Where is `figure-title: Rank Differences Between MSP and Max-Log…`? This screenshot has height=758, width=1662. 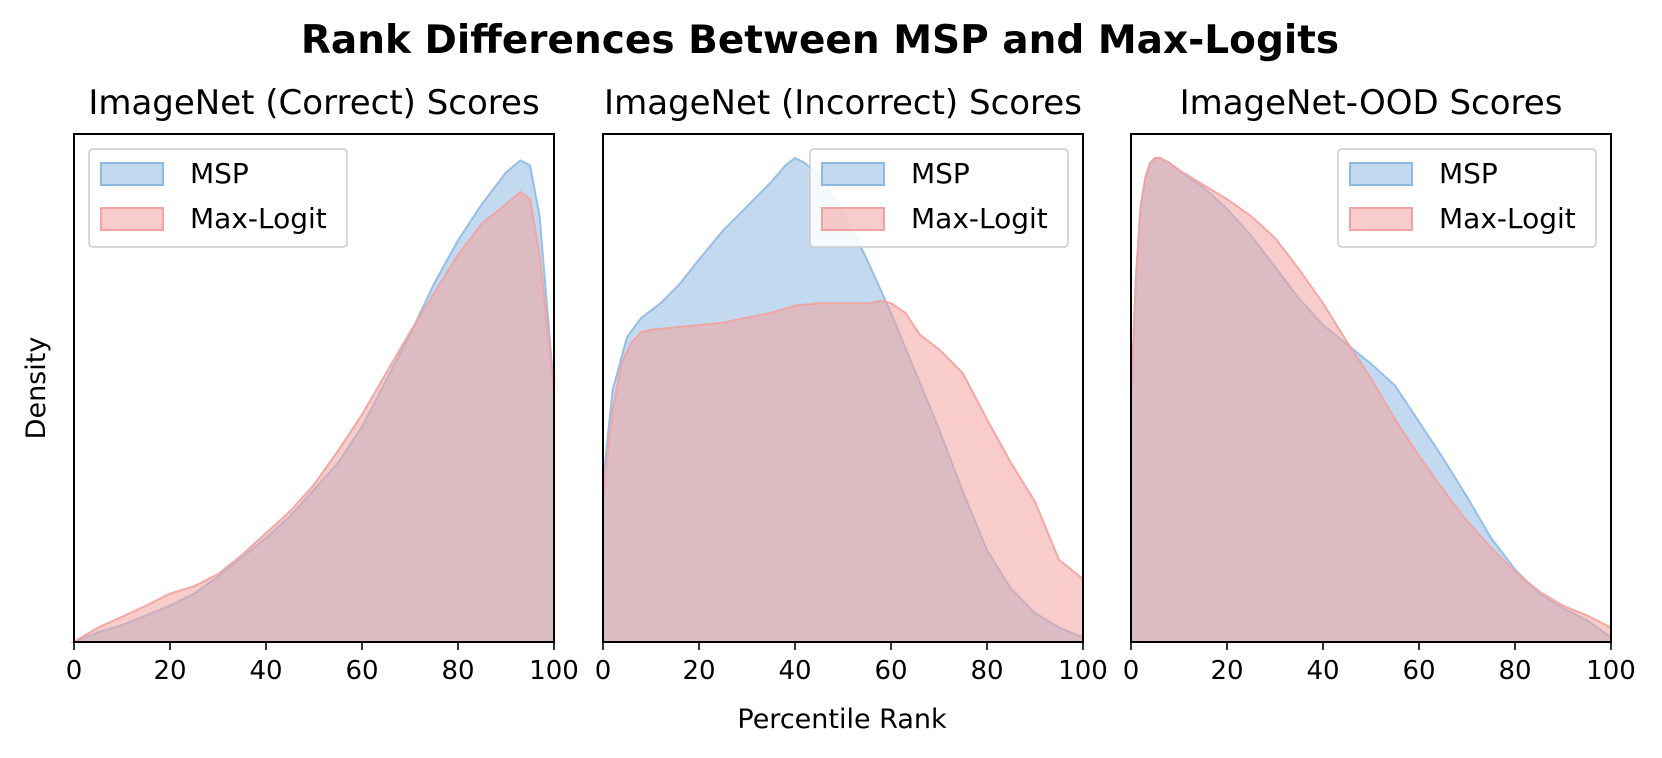 figure-title: Rank Differences Between MSP and Max-Log… is located at coordinates (820, 40).